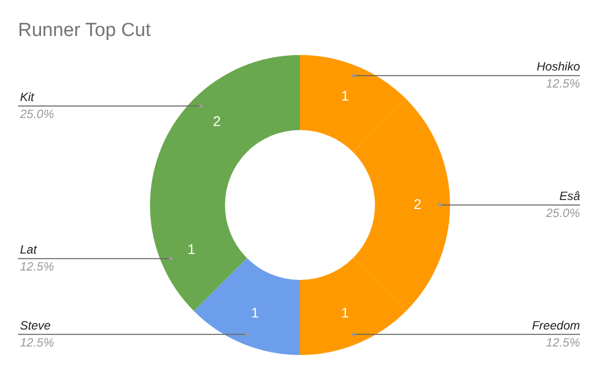 The image size is (600, 371). I want to click on slice-label: Lat, so click(29, 249).